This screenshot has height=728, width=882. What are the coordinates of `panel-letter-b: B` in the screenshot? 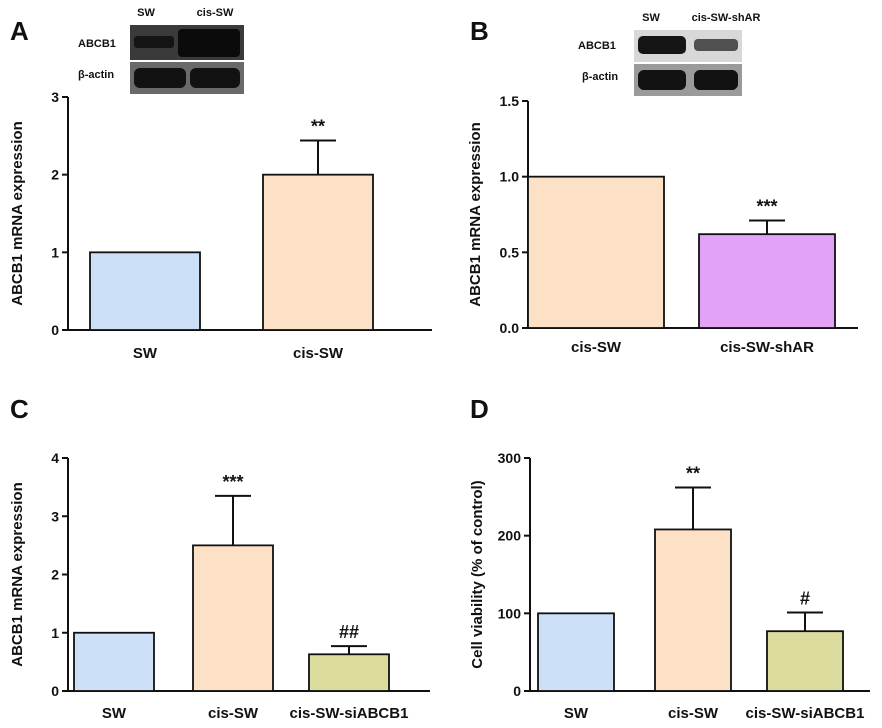 It's located at (479, 31).